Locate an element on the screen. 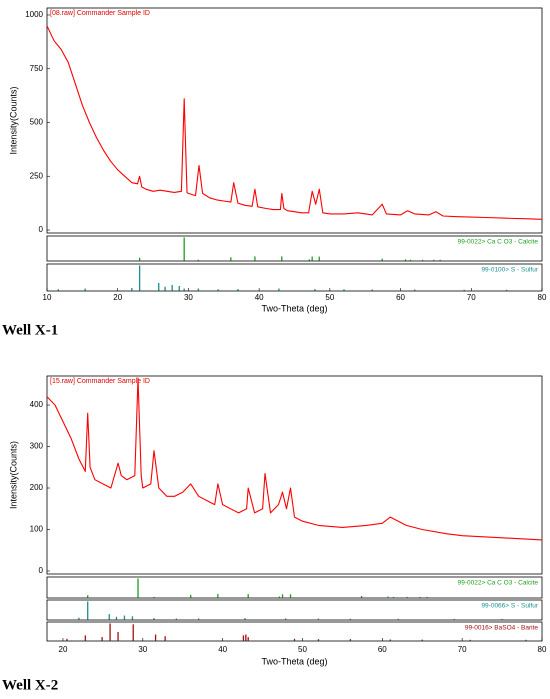 This screenshot has width=550, height=699. chart-title: [15.raw] Commander Sample ID is located at coordinates (100, 381).